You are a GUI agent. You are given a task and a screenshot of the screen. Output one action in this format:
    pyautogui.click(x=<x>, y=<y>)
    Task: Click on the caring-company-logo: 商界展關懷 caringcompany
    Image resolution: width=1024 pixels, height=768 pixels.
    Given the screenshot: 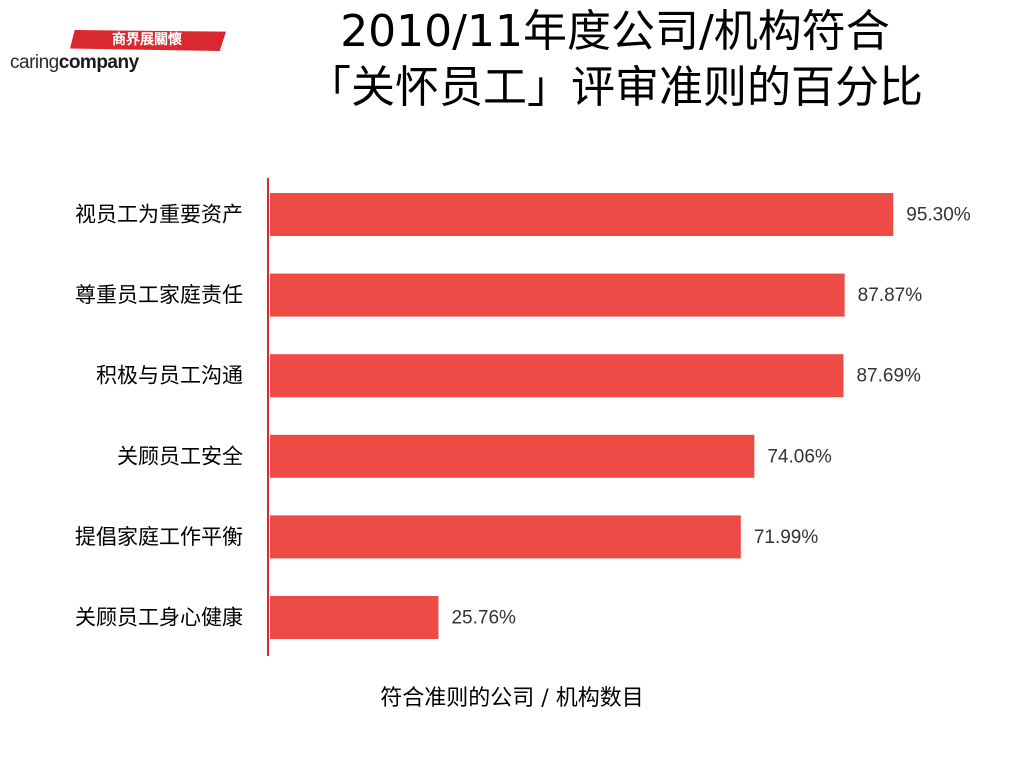 What is the action you would take?
    pyautogui.click(x=118, y=53)
    